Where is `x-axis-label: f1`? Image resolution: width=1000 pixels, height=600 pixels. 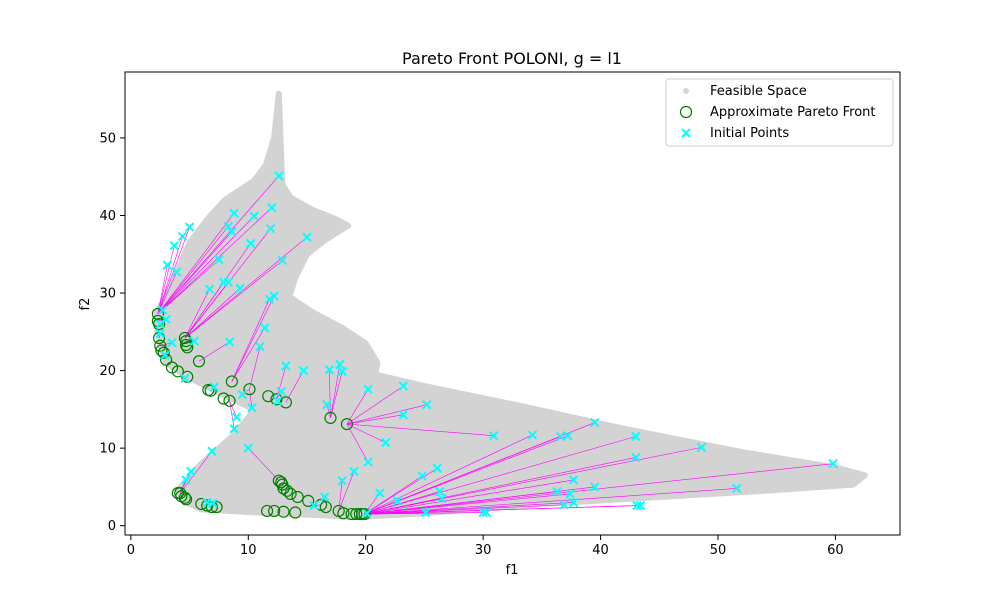 x-axis-label: f1 is located at coordinates (512, 570).